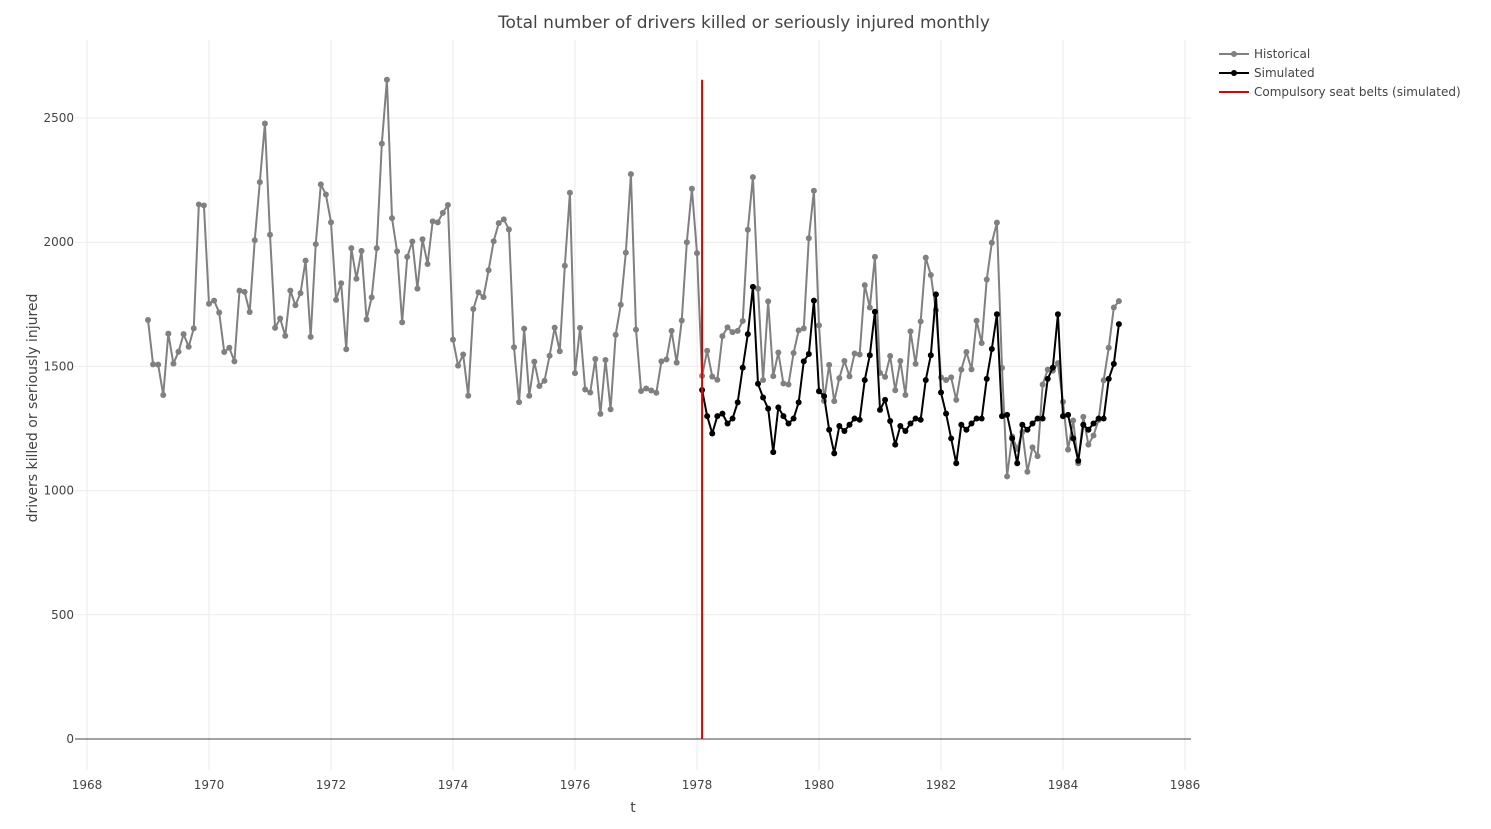 Image resolution: width=1491 pixels, height=829 pixels. Describe the element at coordinates (1340, 92) in the screenshot. I see `legend-item-seat-belts: Compulsory seat belts (simulated)` at that location.